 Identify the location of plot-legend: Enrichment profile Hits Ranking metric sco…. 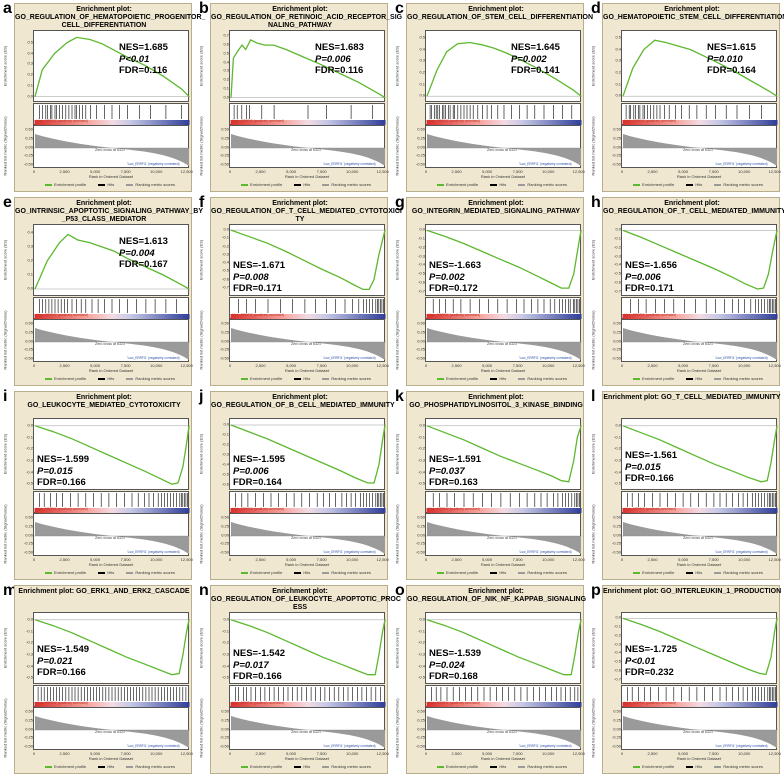
(502, 378).